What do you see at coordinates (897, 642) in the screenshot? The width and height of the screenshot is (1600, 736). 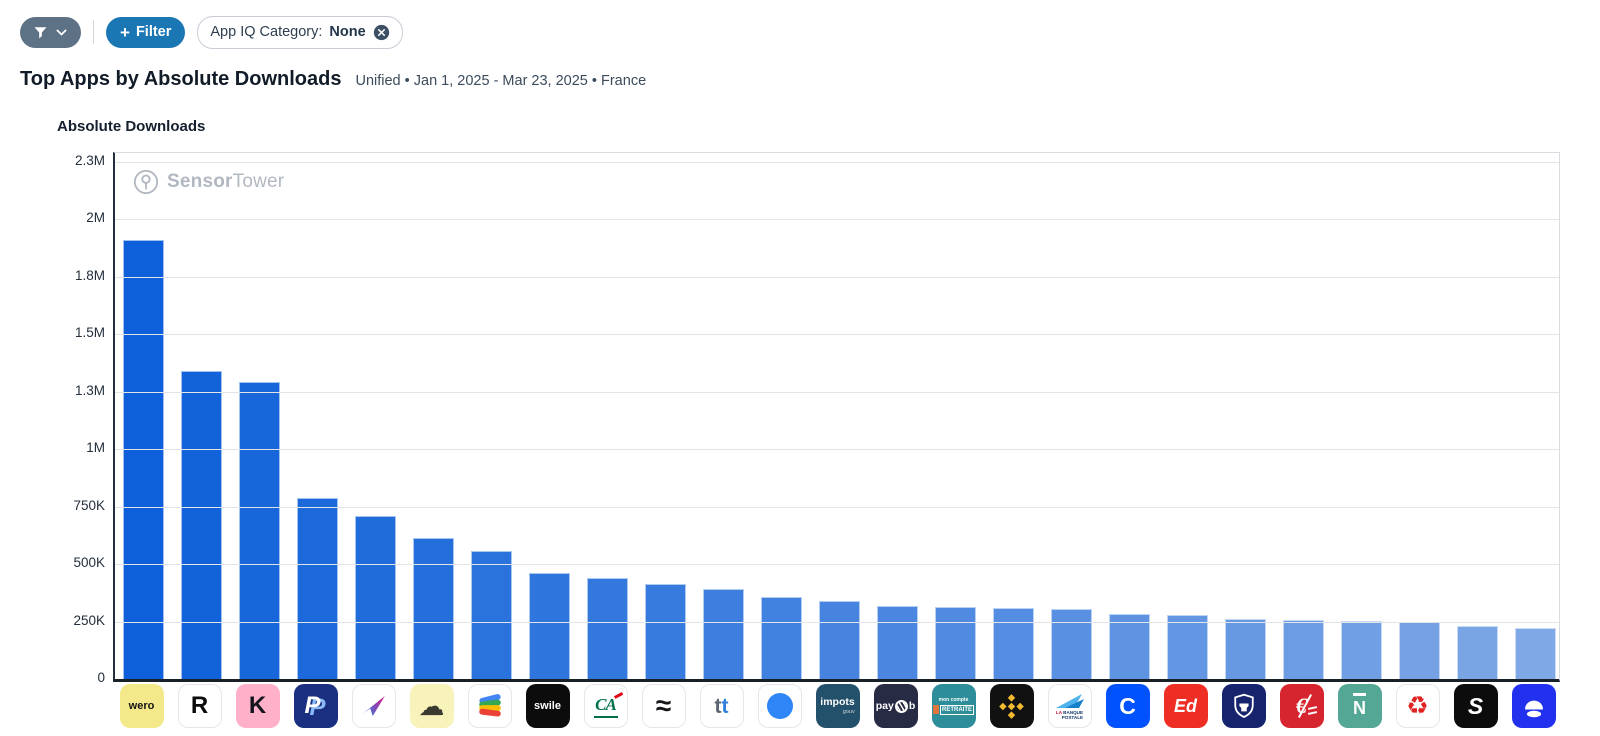 I see `bar-Paylib` at bounding box center [897, 642].